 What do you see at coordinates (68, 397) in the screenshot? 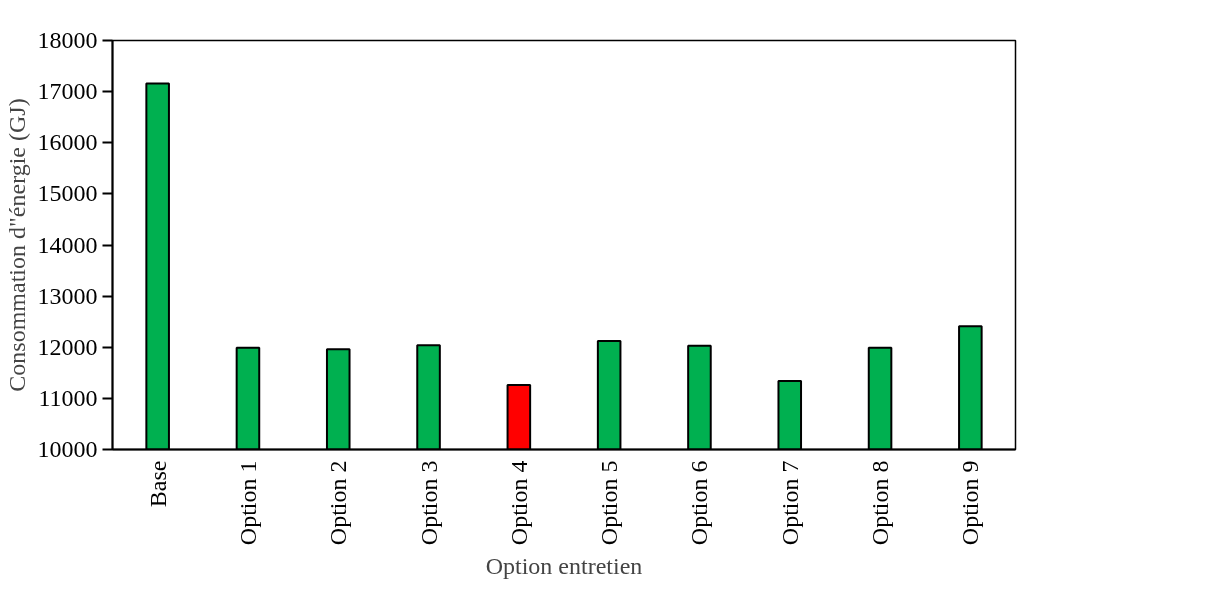
I see `y-tick-label: 11000` at bounding box center [68, 397].